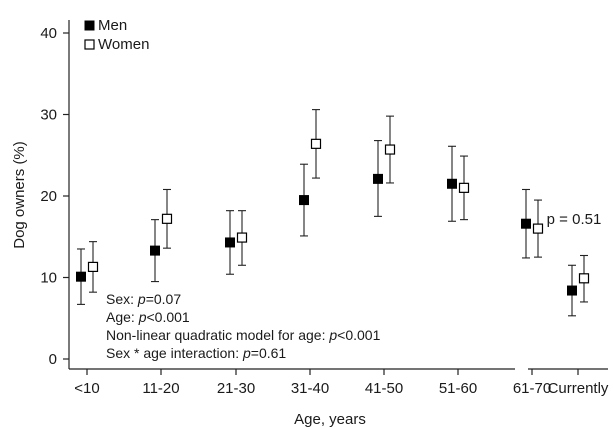  Describe the element at coordinates (458, 388) in the screenshot. I see `x-tick-label-5: 51-60` at that location.